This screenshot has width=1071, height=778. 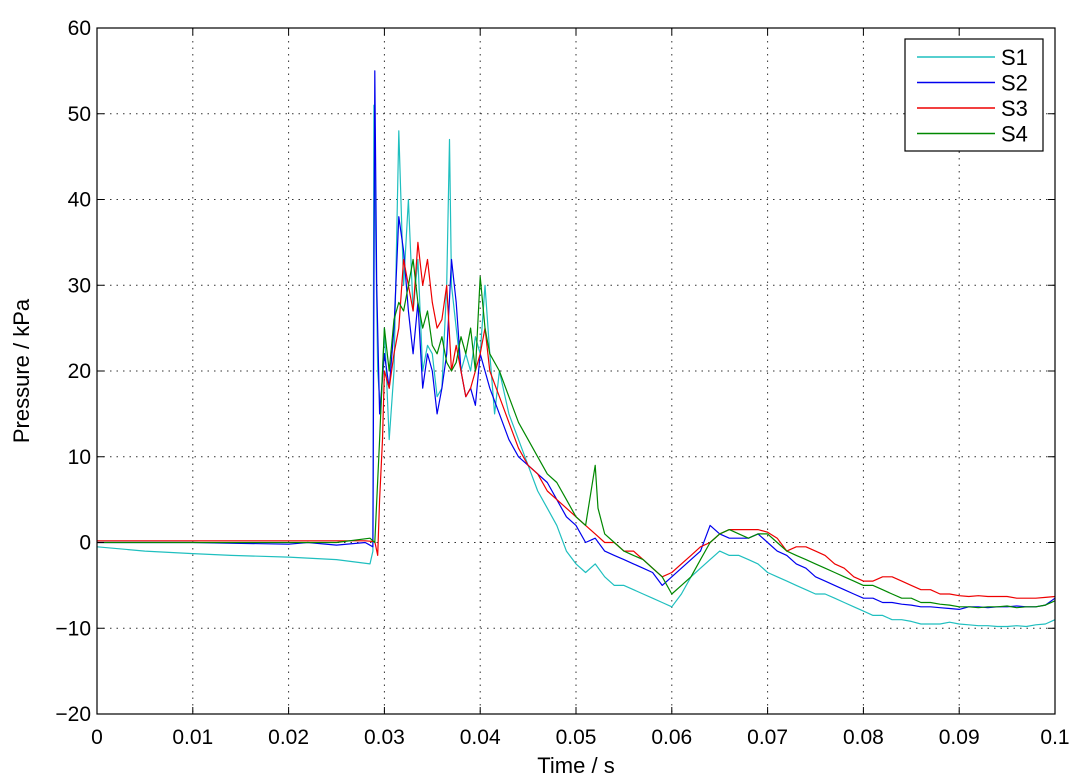 I want to click on x-tick-label: 0.05, so click(x=576, y=737).